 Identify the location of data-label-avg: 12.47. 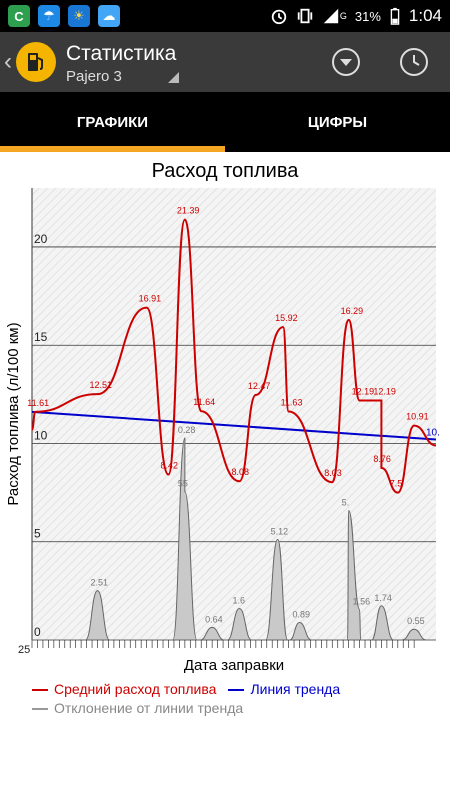
(259, 386).